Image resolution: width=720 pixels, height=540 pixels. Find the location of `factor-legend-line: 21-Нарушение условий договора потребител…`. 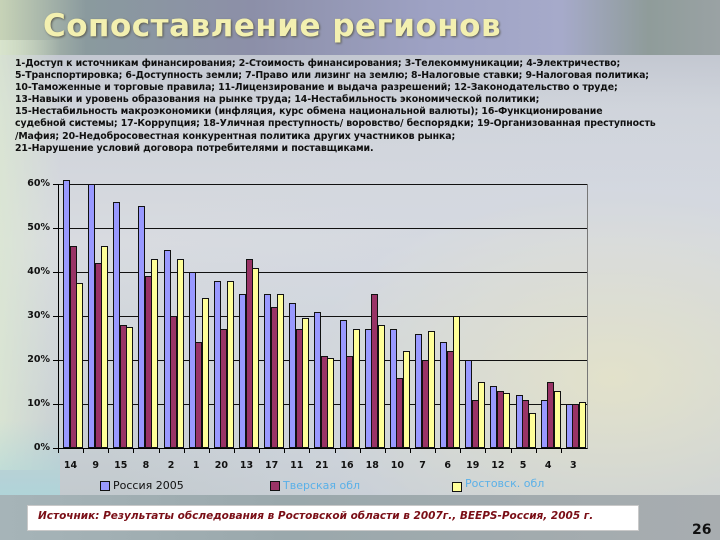

factor-legend-line: 21-Нарушение условий договора потребител… is located at coordinates (194, 148).